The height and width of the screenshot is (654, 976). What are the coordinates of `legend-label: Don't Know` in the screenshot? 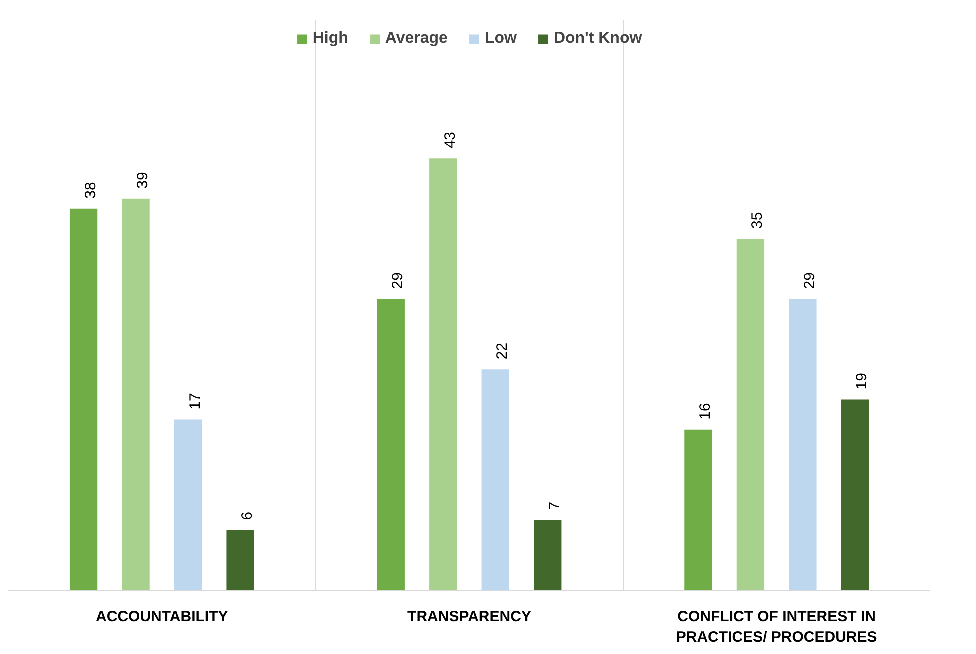 It's located at (598, 39).